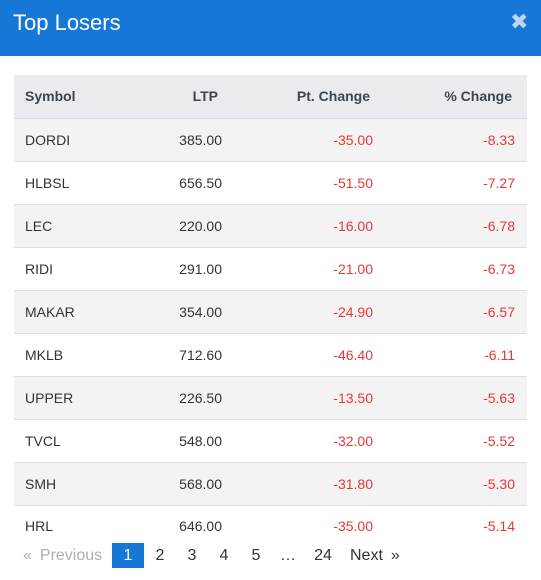 This screenshot has height=580, width=541. Describe the element at coordinates (270, 182) in the screenshot. I see `table-row: HLBSL 656.50 -51.50 -7.27` at that location.